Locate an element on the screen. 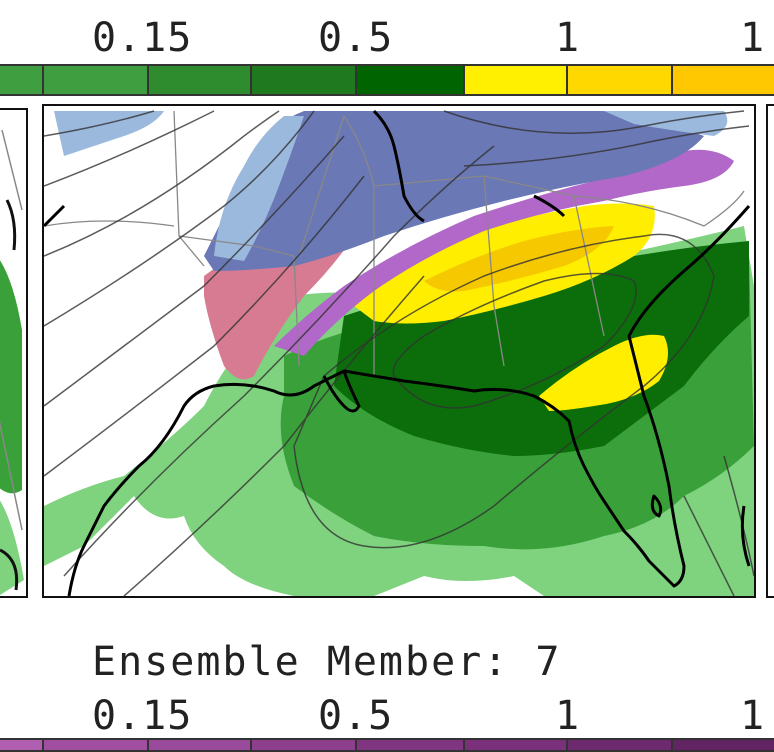 Image resolution: width=774 pixels, height=752 pixels. gold-band is located at coordinates (519, 259).